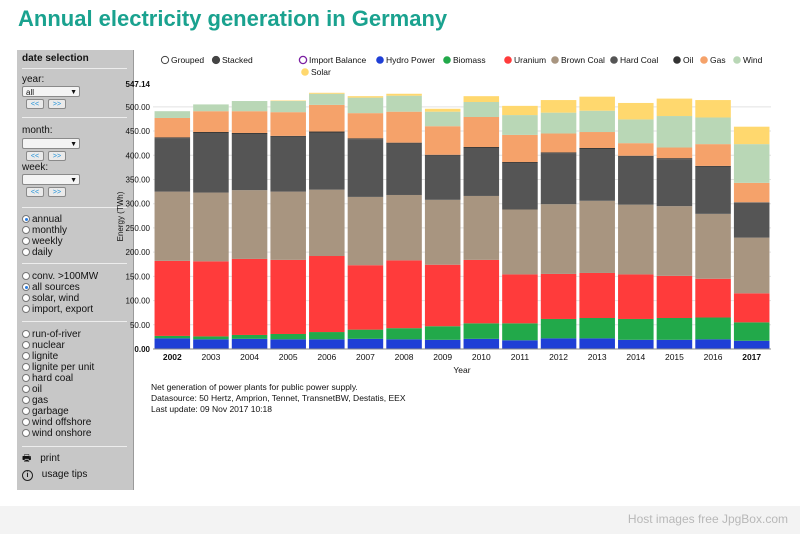 The image size is (800, 534). Describe the element at coordinates (47, 378) in the screenshot. I see `type-hard-coal-option: hard coal` at that location.